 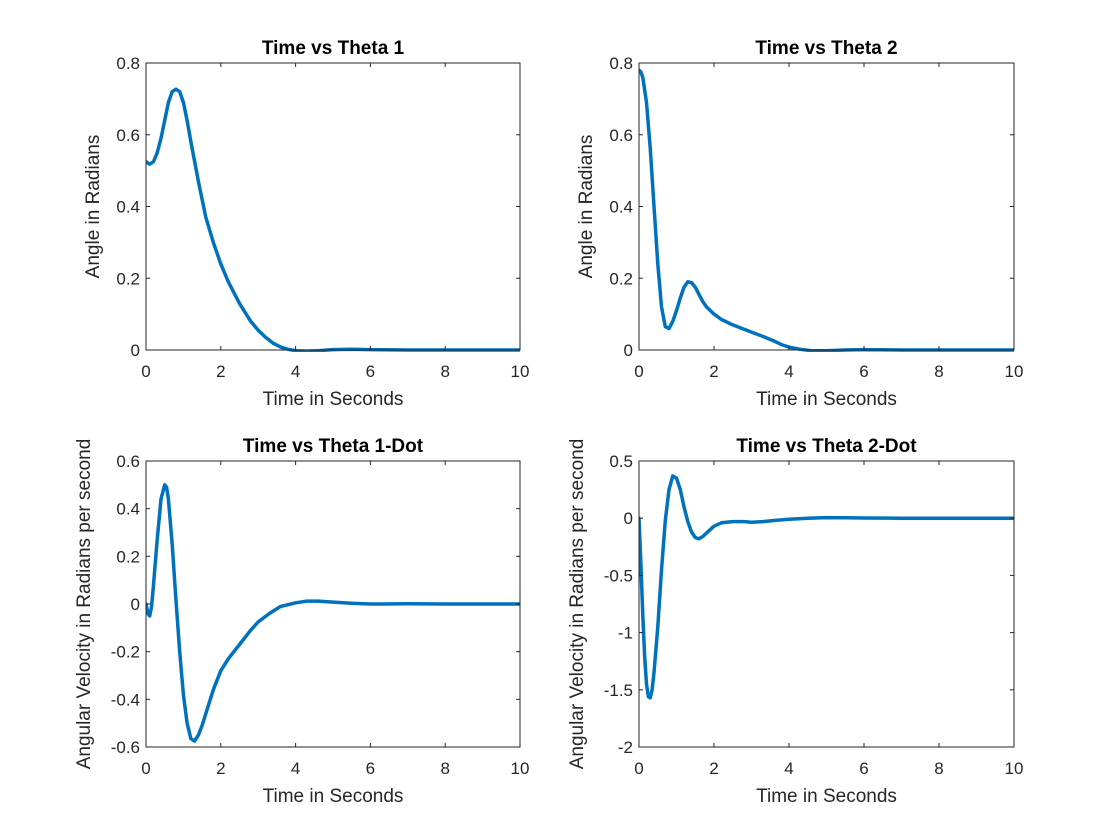 What do you see at coordinates (826, 399) in the screenshot?
I see `x-axis-label-theta-2: Time in Seconds` at bounding box center [826, 399].